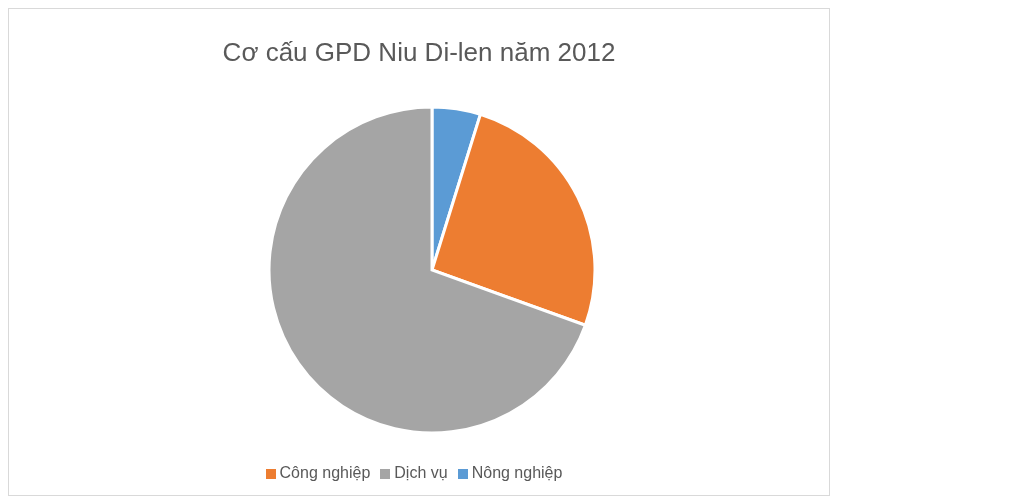 The width and height of the screenshot is (1024, 502). Describe the element at coordinates (419, 52) in the screenshot. I see `chart-title: Cơ cấu GPD Niu Di-len năm 2012` at that location.